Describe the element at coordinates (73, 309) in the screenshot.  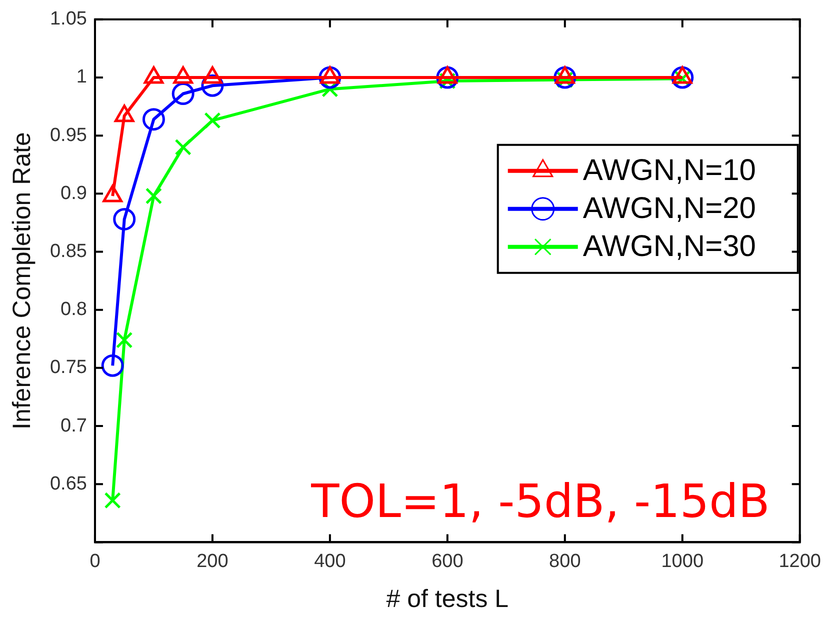
I see `y-tick-label: 0.8` at that location.